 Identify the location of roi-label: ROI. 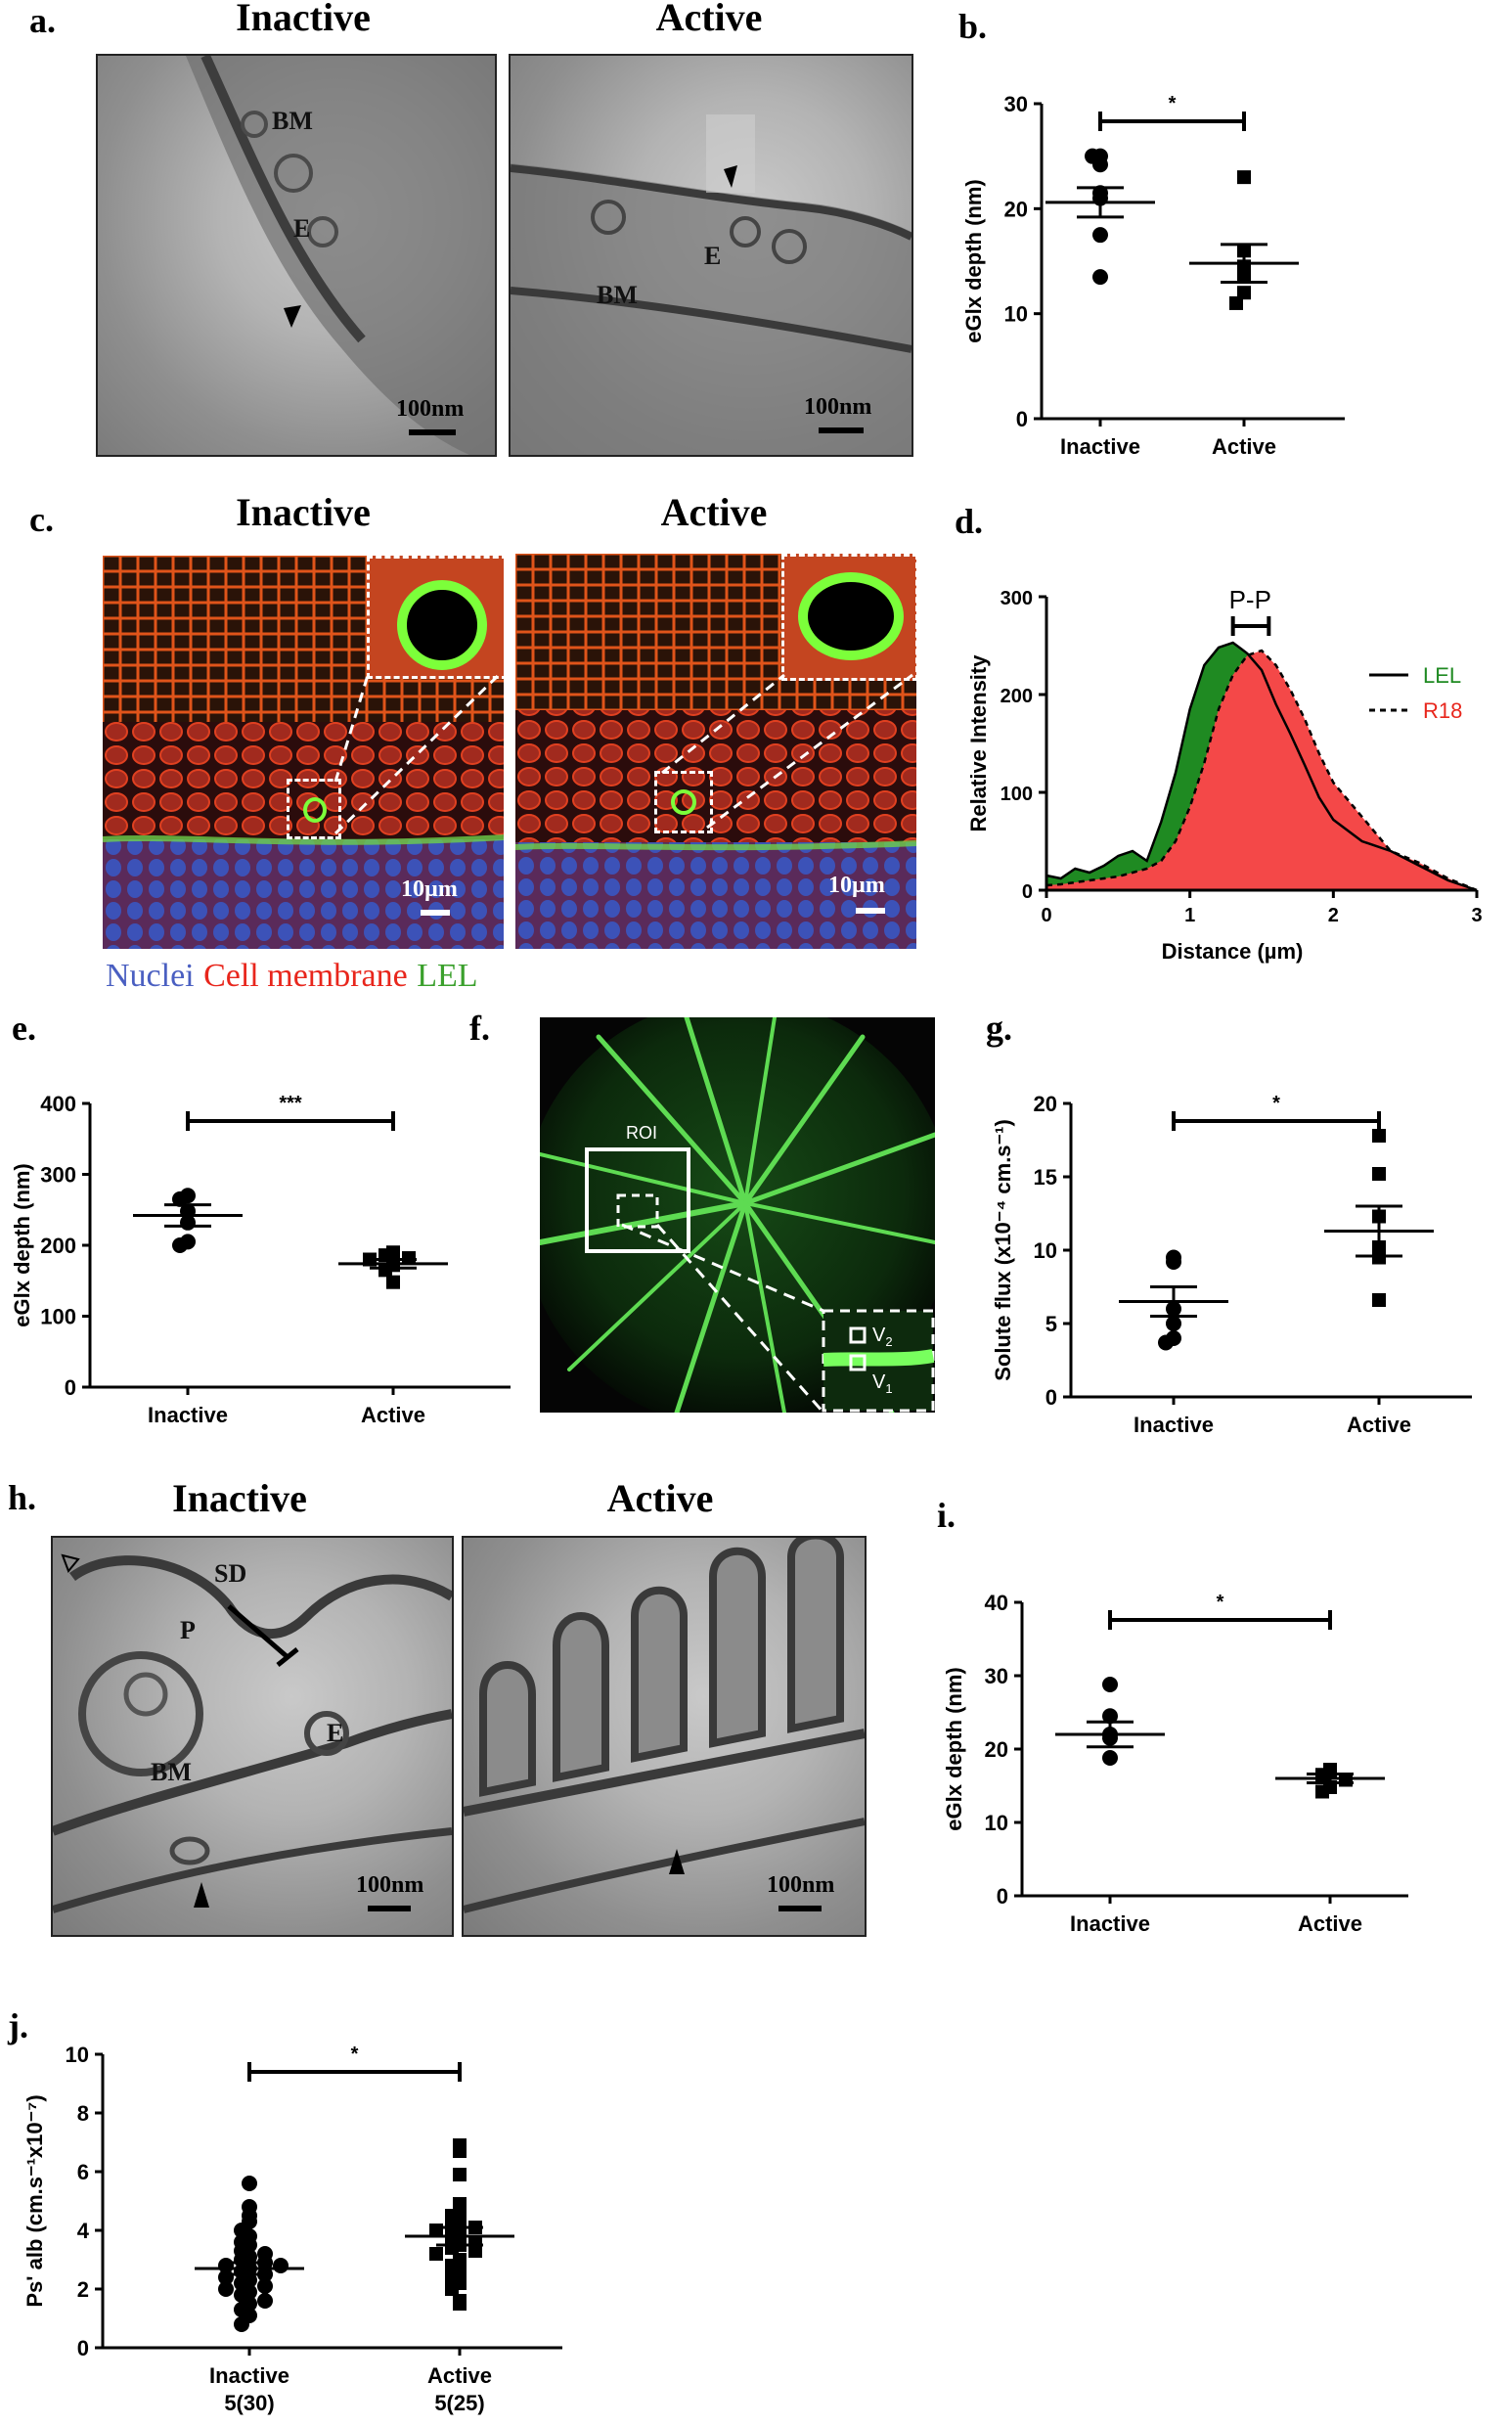
(642, 1133).